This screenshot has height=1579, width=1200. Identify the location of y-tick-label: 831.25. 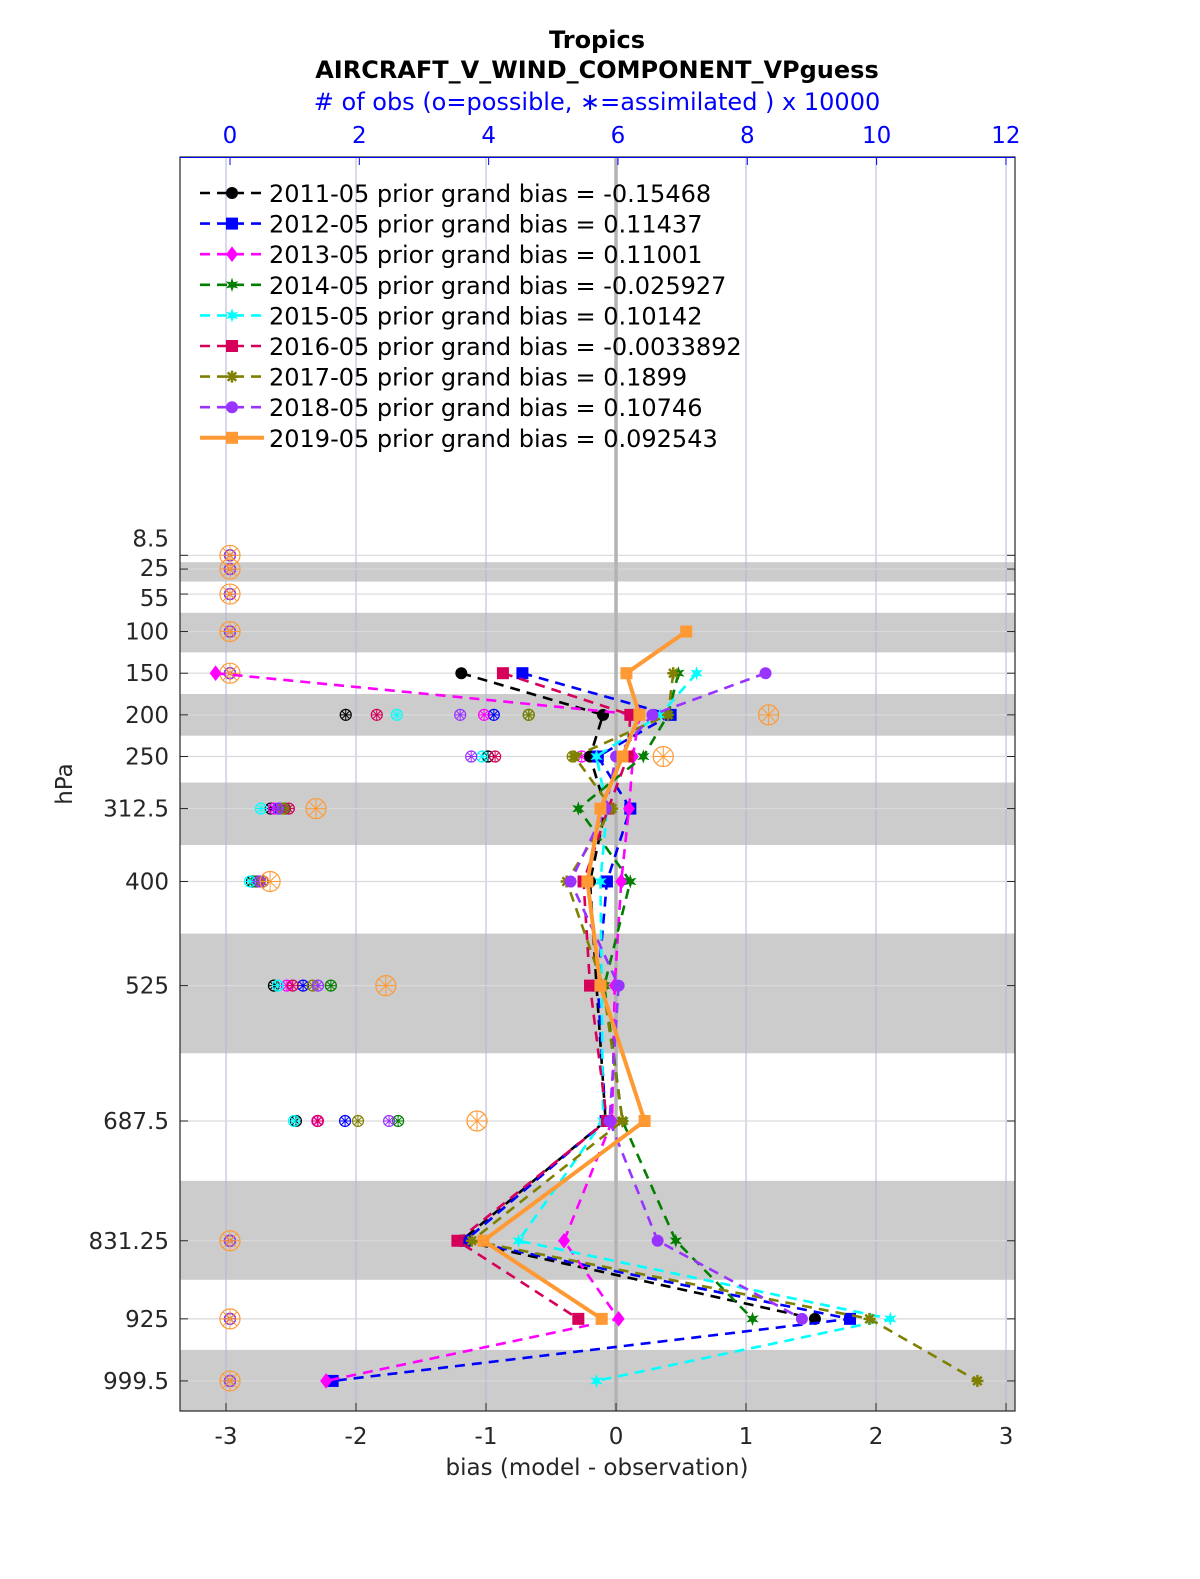
(129, 1242).